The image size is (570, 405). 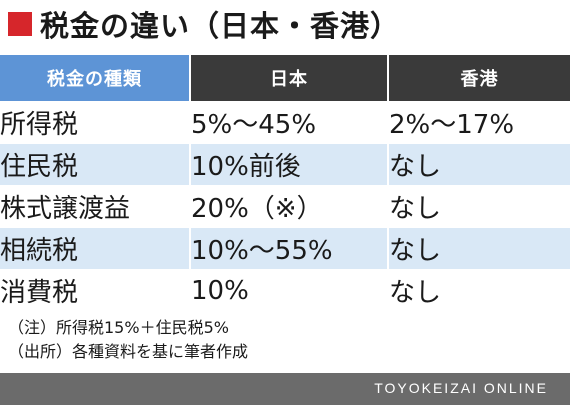 What do you see at coordinates (285, 389) in the screenshot?
I see `footer-bar: TOYOKEIZAI ONLINE` at bounding box center [285, 389].